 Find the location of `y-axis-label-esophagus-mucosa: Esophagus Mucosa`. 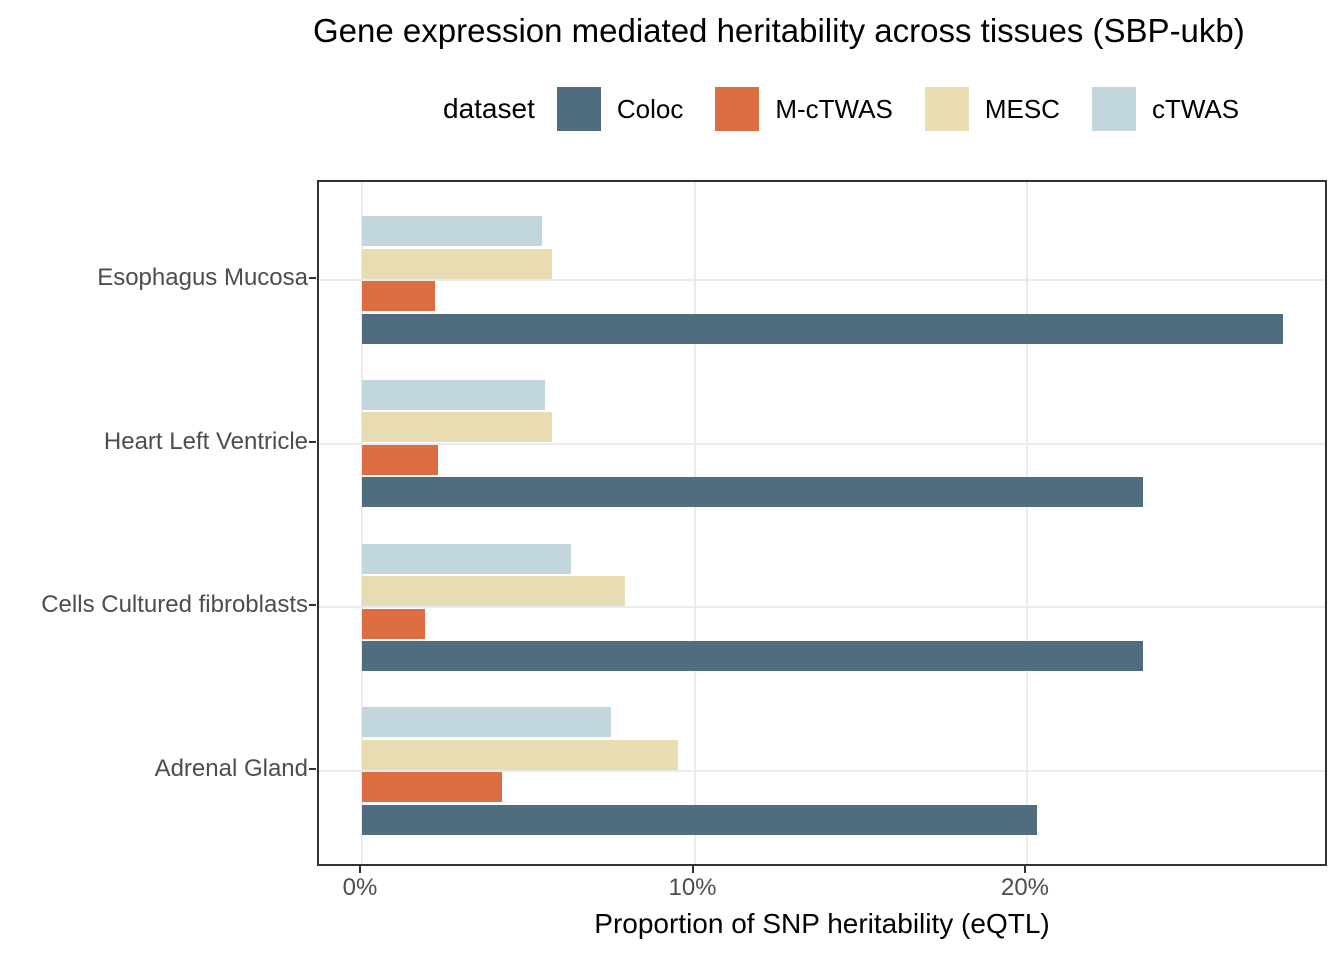

y-axis-label-esophagus-mucosa: Esophagus Mucosa is located at coordinates (202, 277).